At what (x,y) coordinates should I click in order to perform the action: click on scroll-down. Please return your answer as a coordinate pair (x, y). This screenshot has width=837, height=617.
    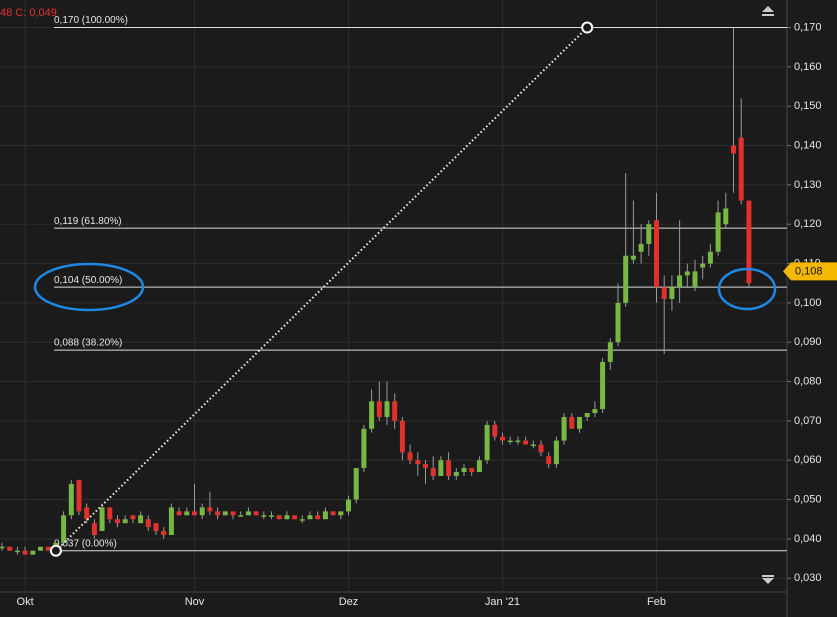
    Looking at the image, I should click on (768, 581).